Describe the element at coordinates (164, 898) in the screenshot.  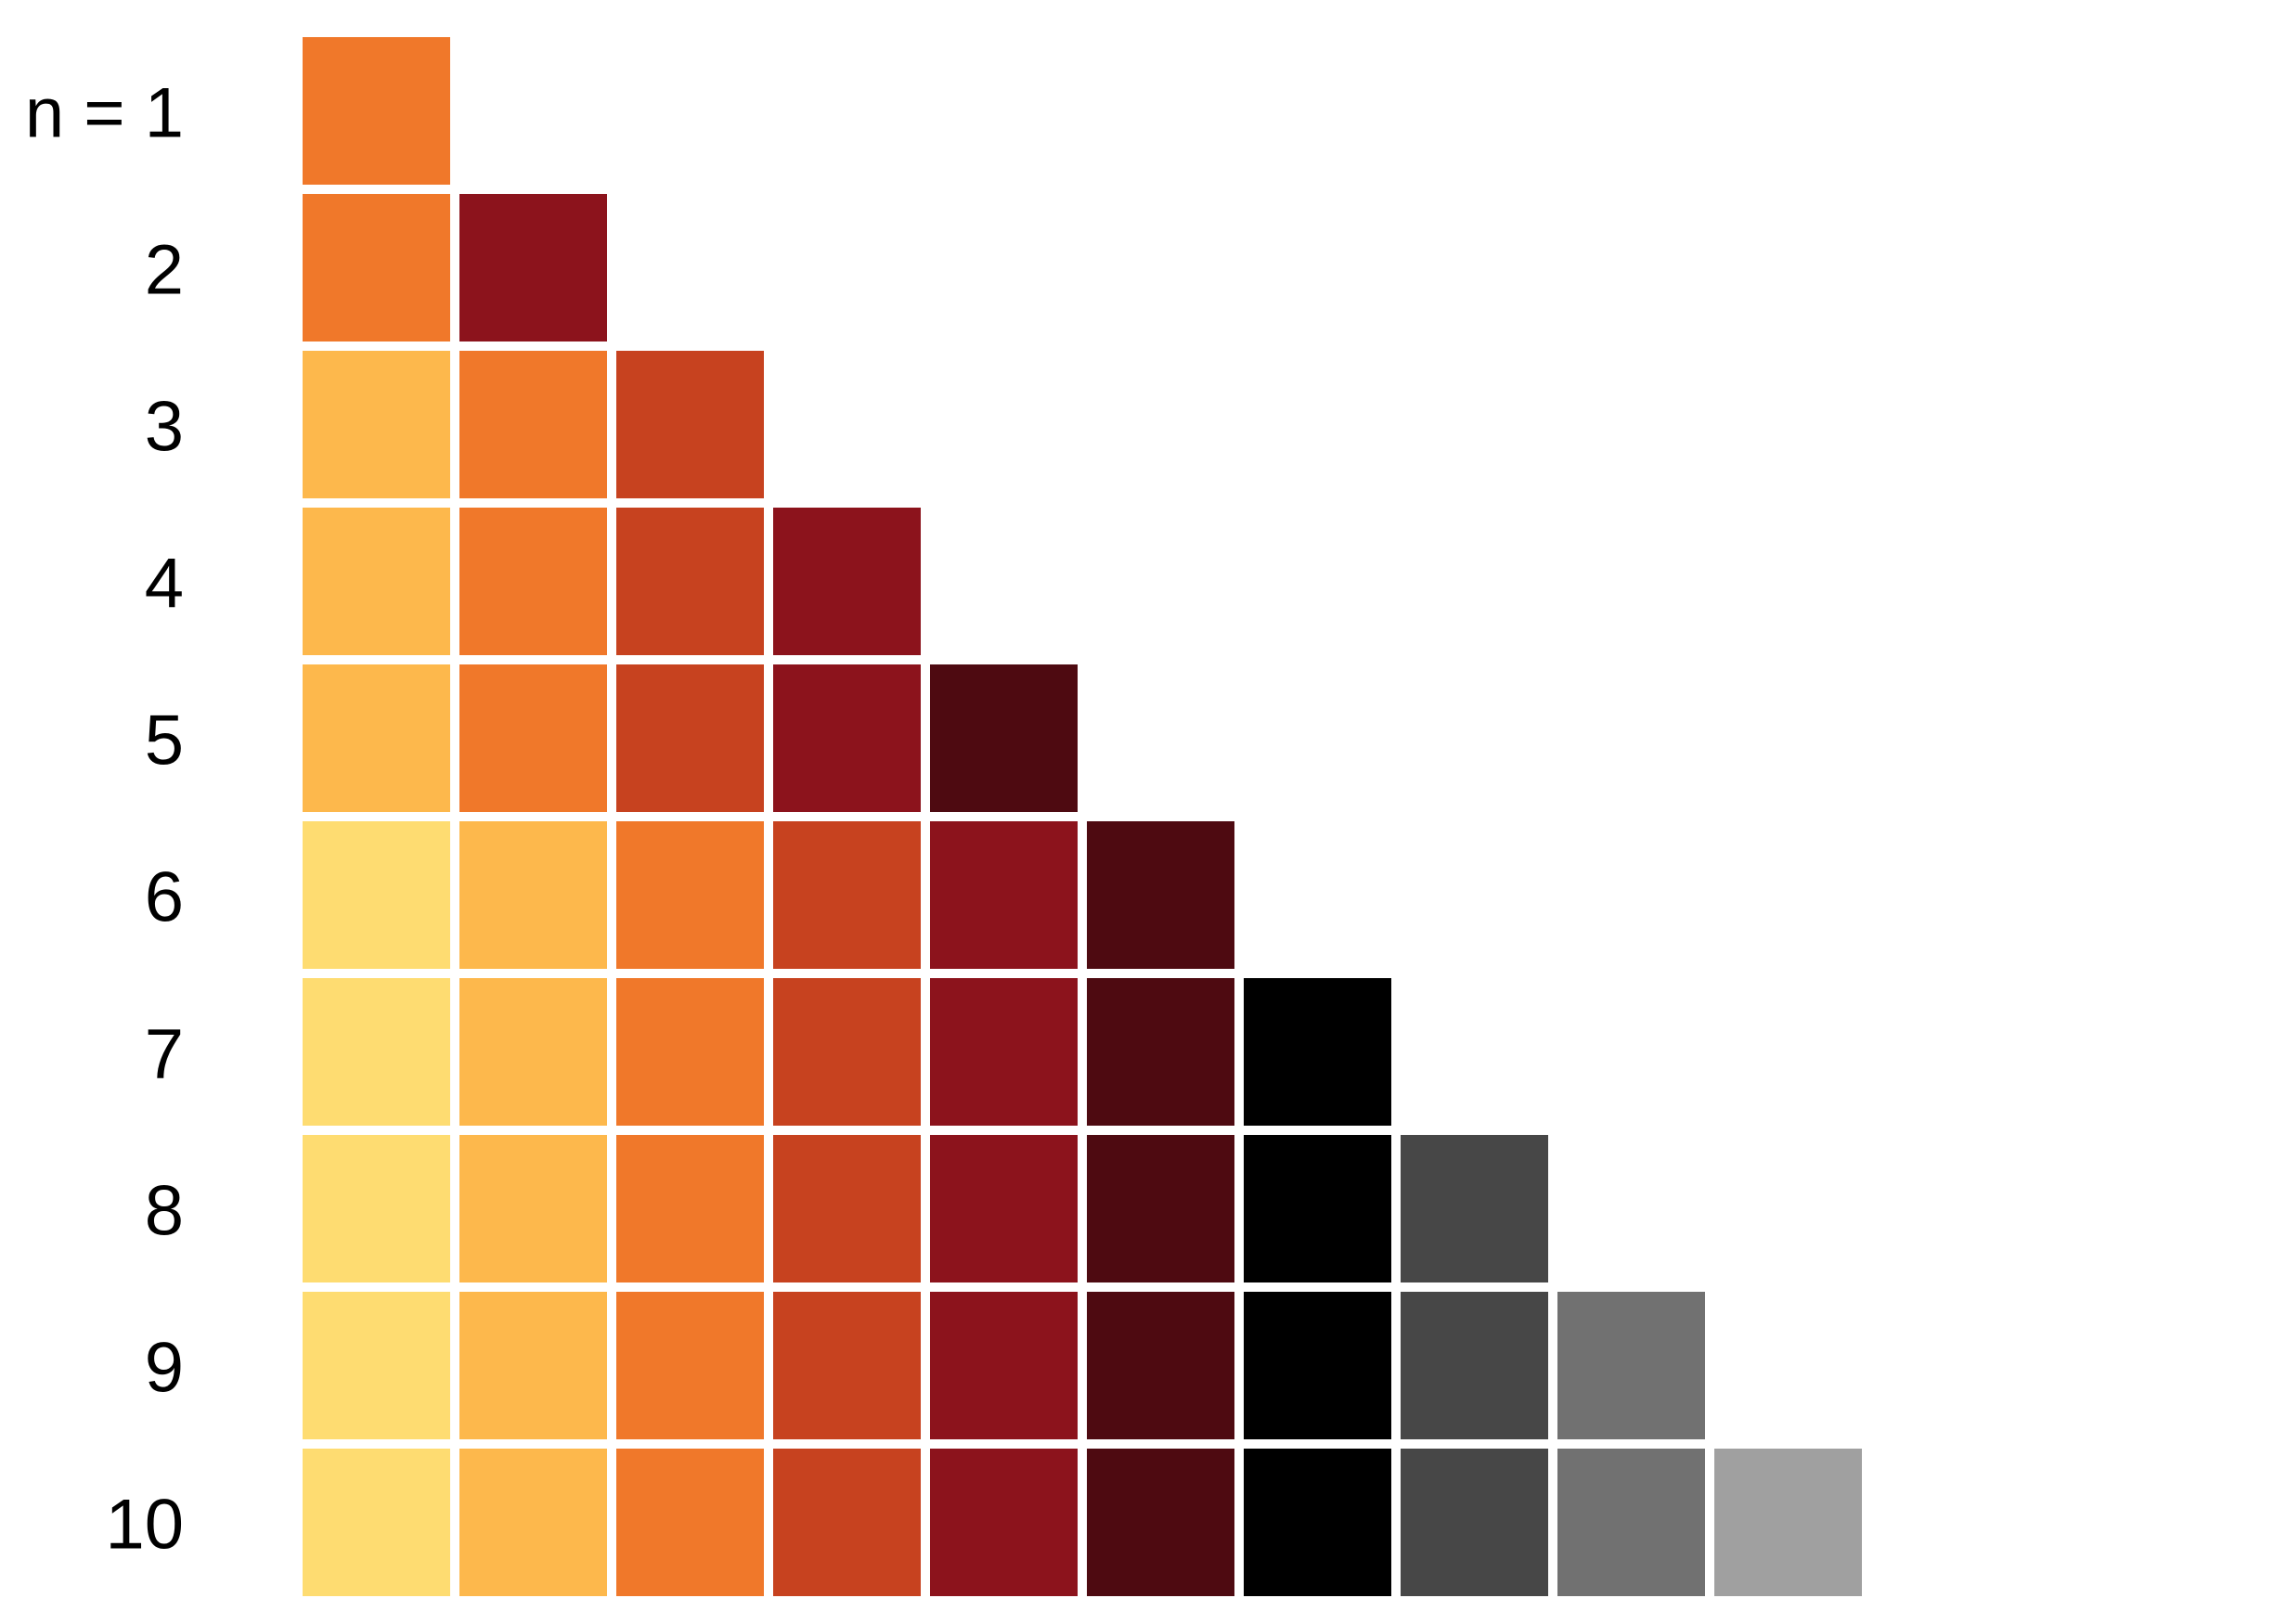
I see `row-label: 6` at that location.